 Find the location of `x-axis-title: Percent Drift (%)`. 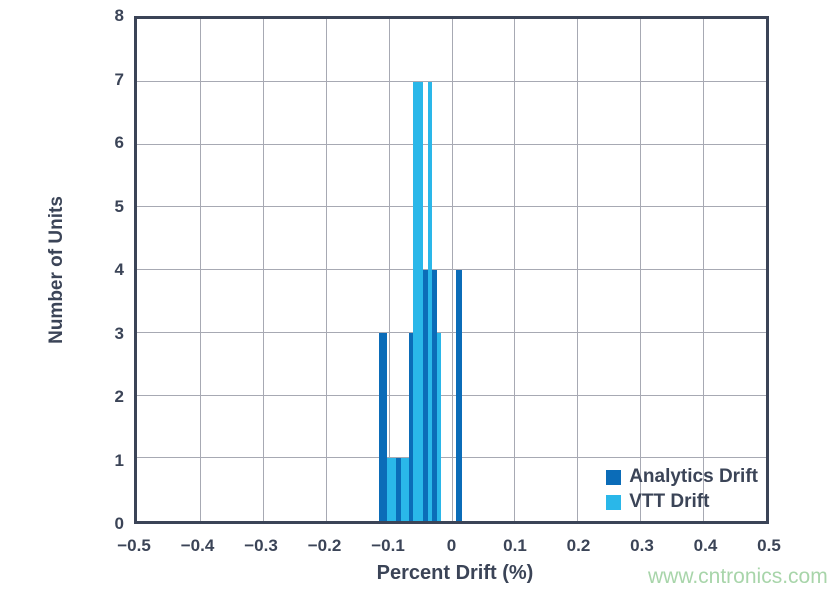

x-axis-title: Percent Drift (%) is located at coordinates (455, 573).